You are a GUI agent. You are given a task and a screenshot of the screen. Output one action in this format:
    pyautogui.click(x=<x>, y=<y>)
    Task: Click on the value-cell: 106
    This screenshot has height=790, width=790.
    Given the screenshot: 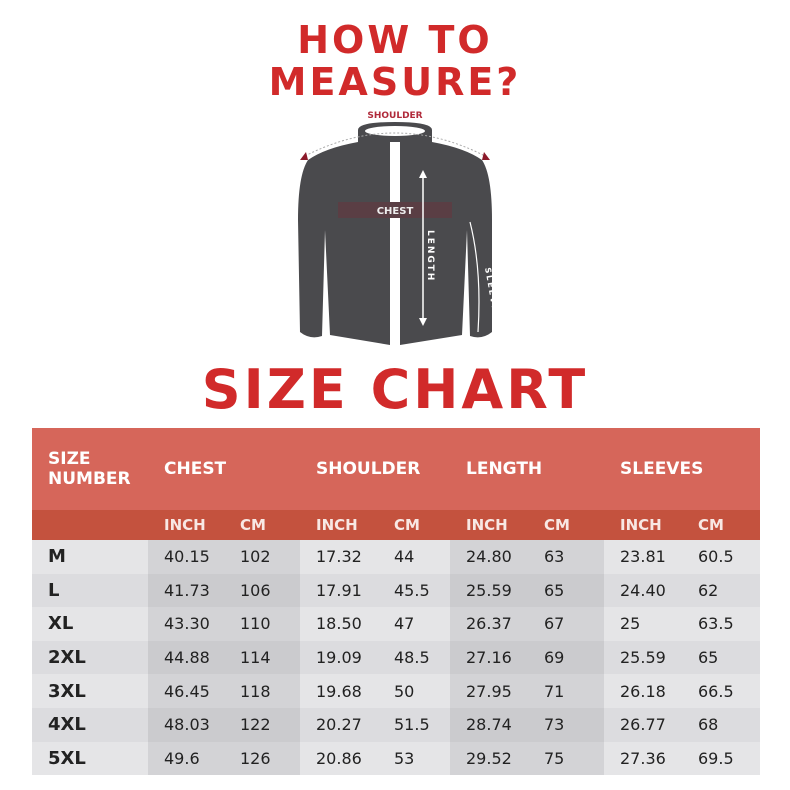 What is the action you would take?
    pyautogui.click(x=262, y=590)
    